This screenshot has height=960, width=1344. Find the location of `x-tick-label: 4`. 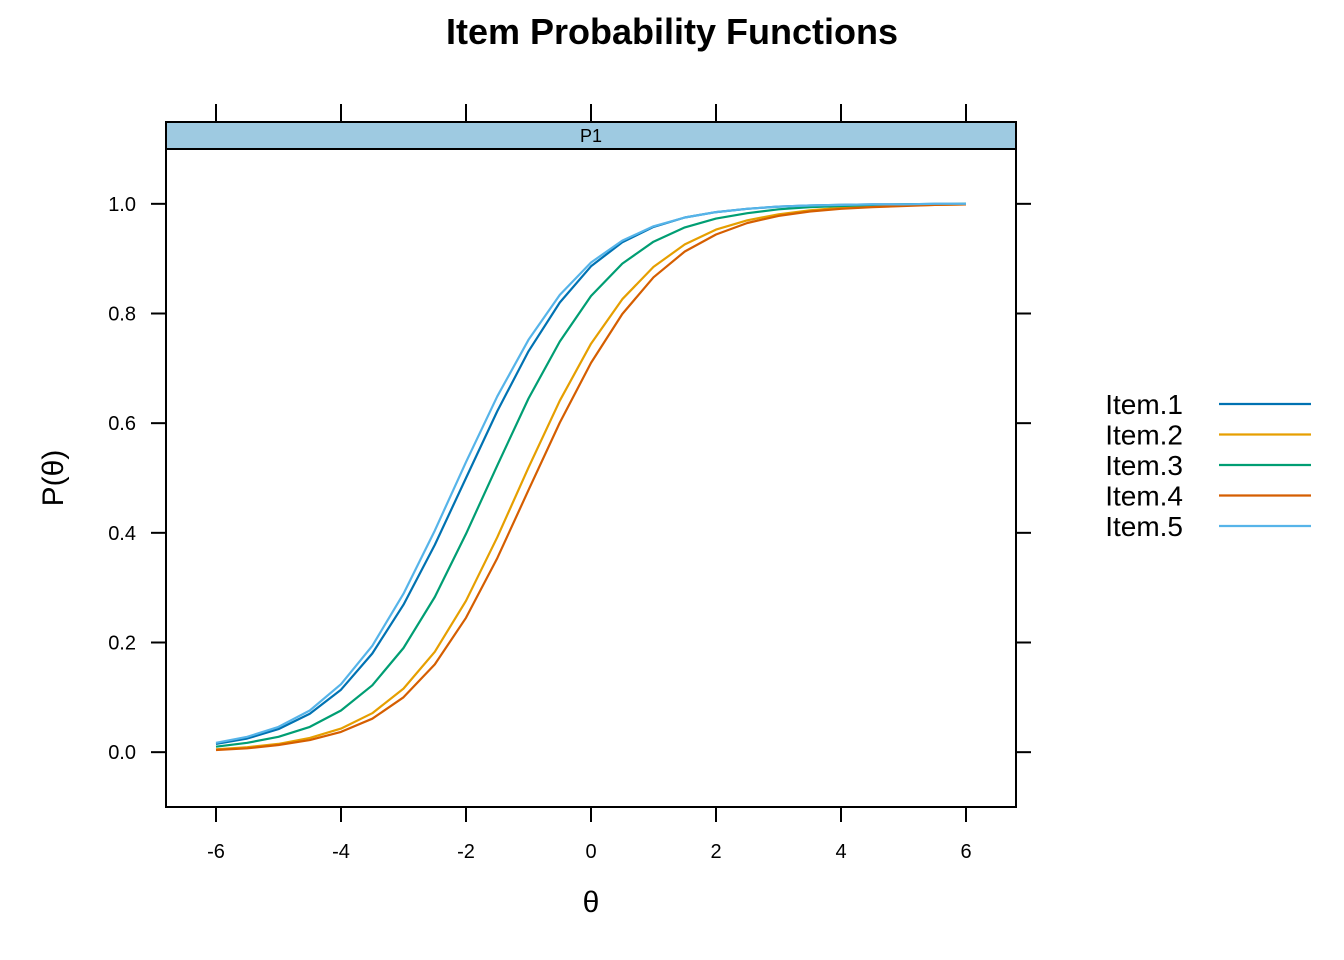

x-tick-label: 4 is located at coordinates (840, 852).